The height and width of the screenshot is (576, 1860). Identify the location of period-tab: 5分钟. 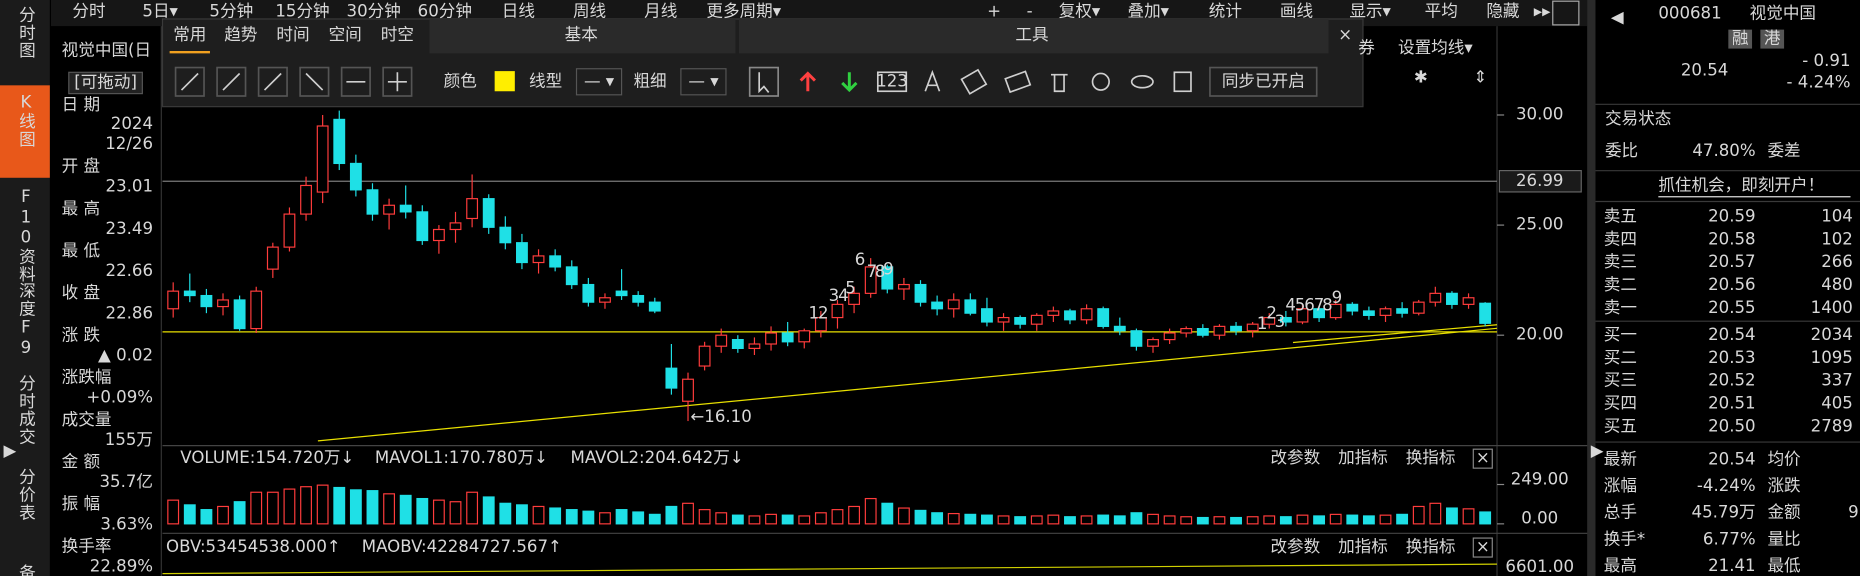
(231, 10).